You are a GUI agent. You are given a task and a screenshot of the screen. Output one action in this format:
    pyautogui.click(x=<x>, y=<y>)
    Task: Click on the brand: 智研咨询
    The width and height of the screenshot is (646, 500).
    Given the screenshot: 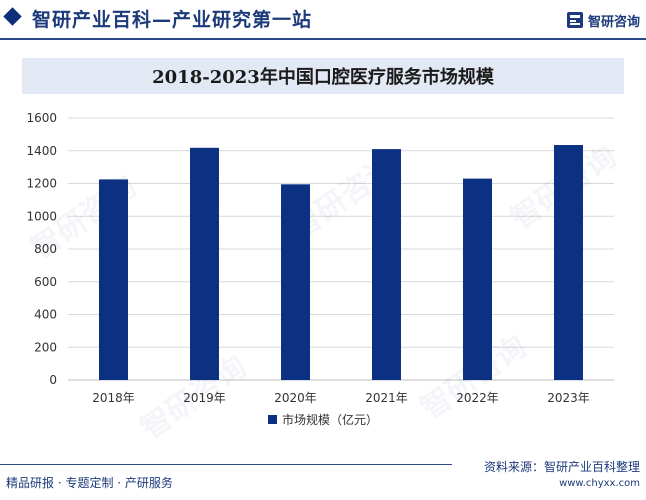 What is the action you would take?
    pyautogui.click(x=603, y=20)
    